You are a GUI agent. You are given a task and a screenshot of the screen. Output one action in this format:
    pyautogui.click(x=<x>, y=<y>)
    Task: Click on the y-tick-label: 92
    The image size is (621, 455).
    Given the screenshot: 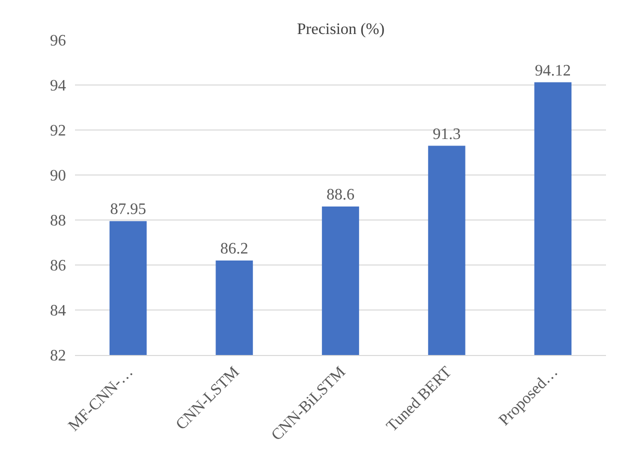 What is the action you would take?
    pyautogui.click(x=58, y=131)
    